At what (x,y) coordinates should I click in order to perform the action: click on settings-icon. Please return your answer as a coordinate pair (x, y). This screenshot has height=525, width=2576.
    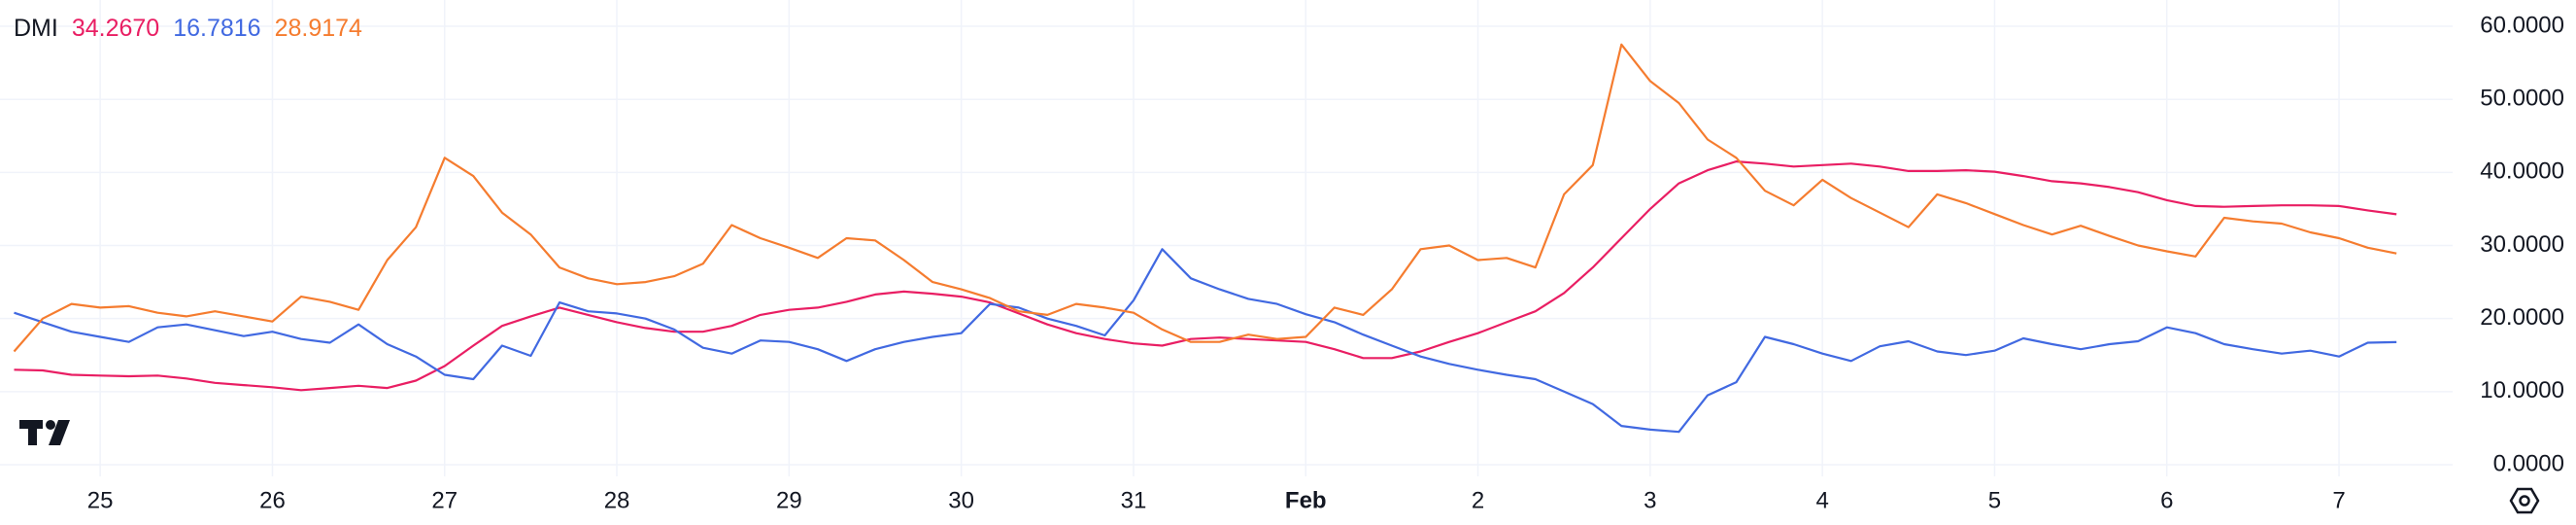
    Looking at the image, I should click on (2524, 500).